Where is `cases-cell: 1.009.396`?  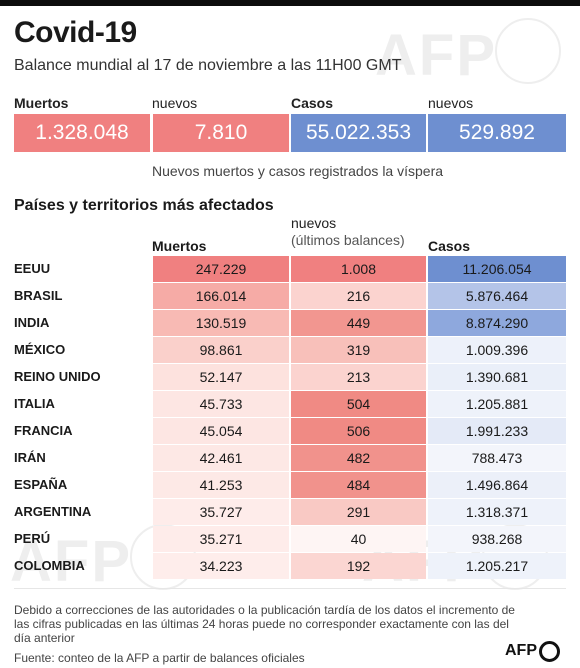
cases-cell: 1.009.396 is located at coordinates (497, 350).